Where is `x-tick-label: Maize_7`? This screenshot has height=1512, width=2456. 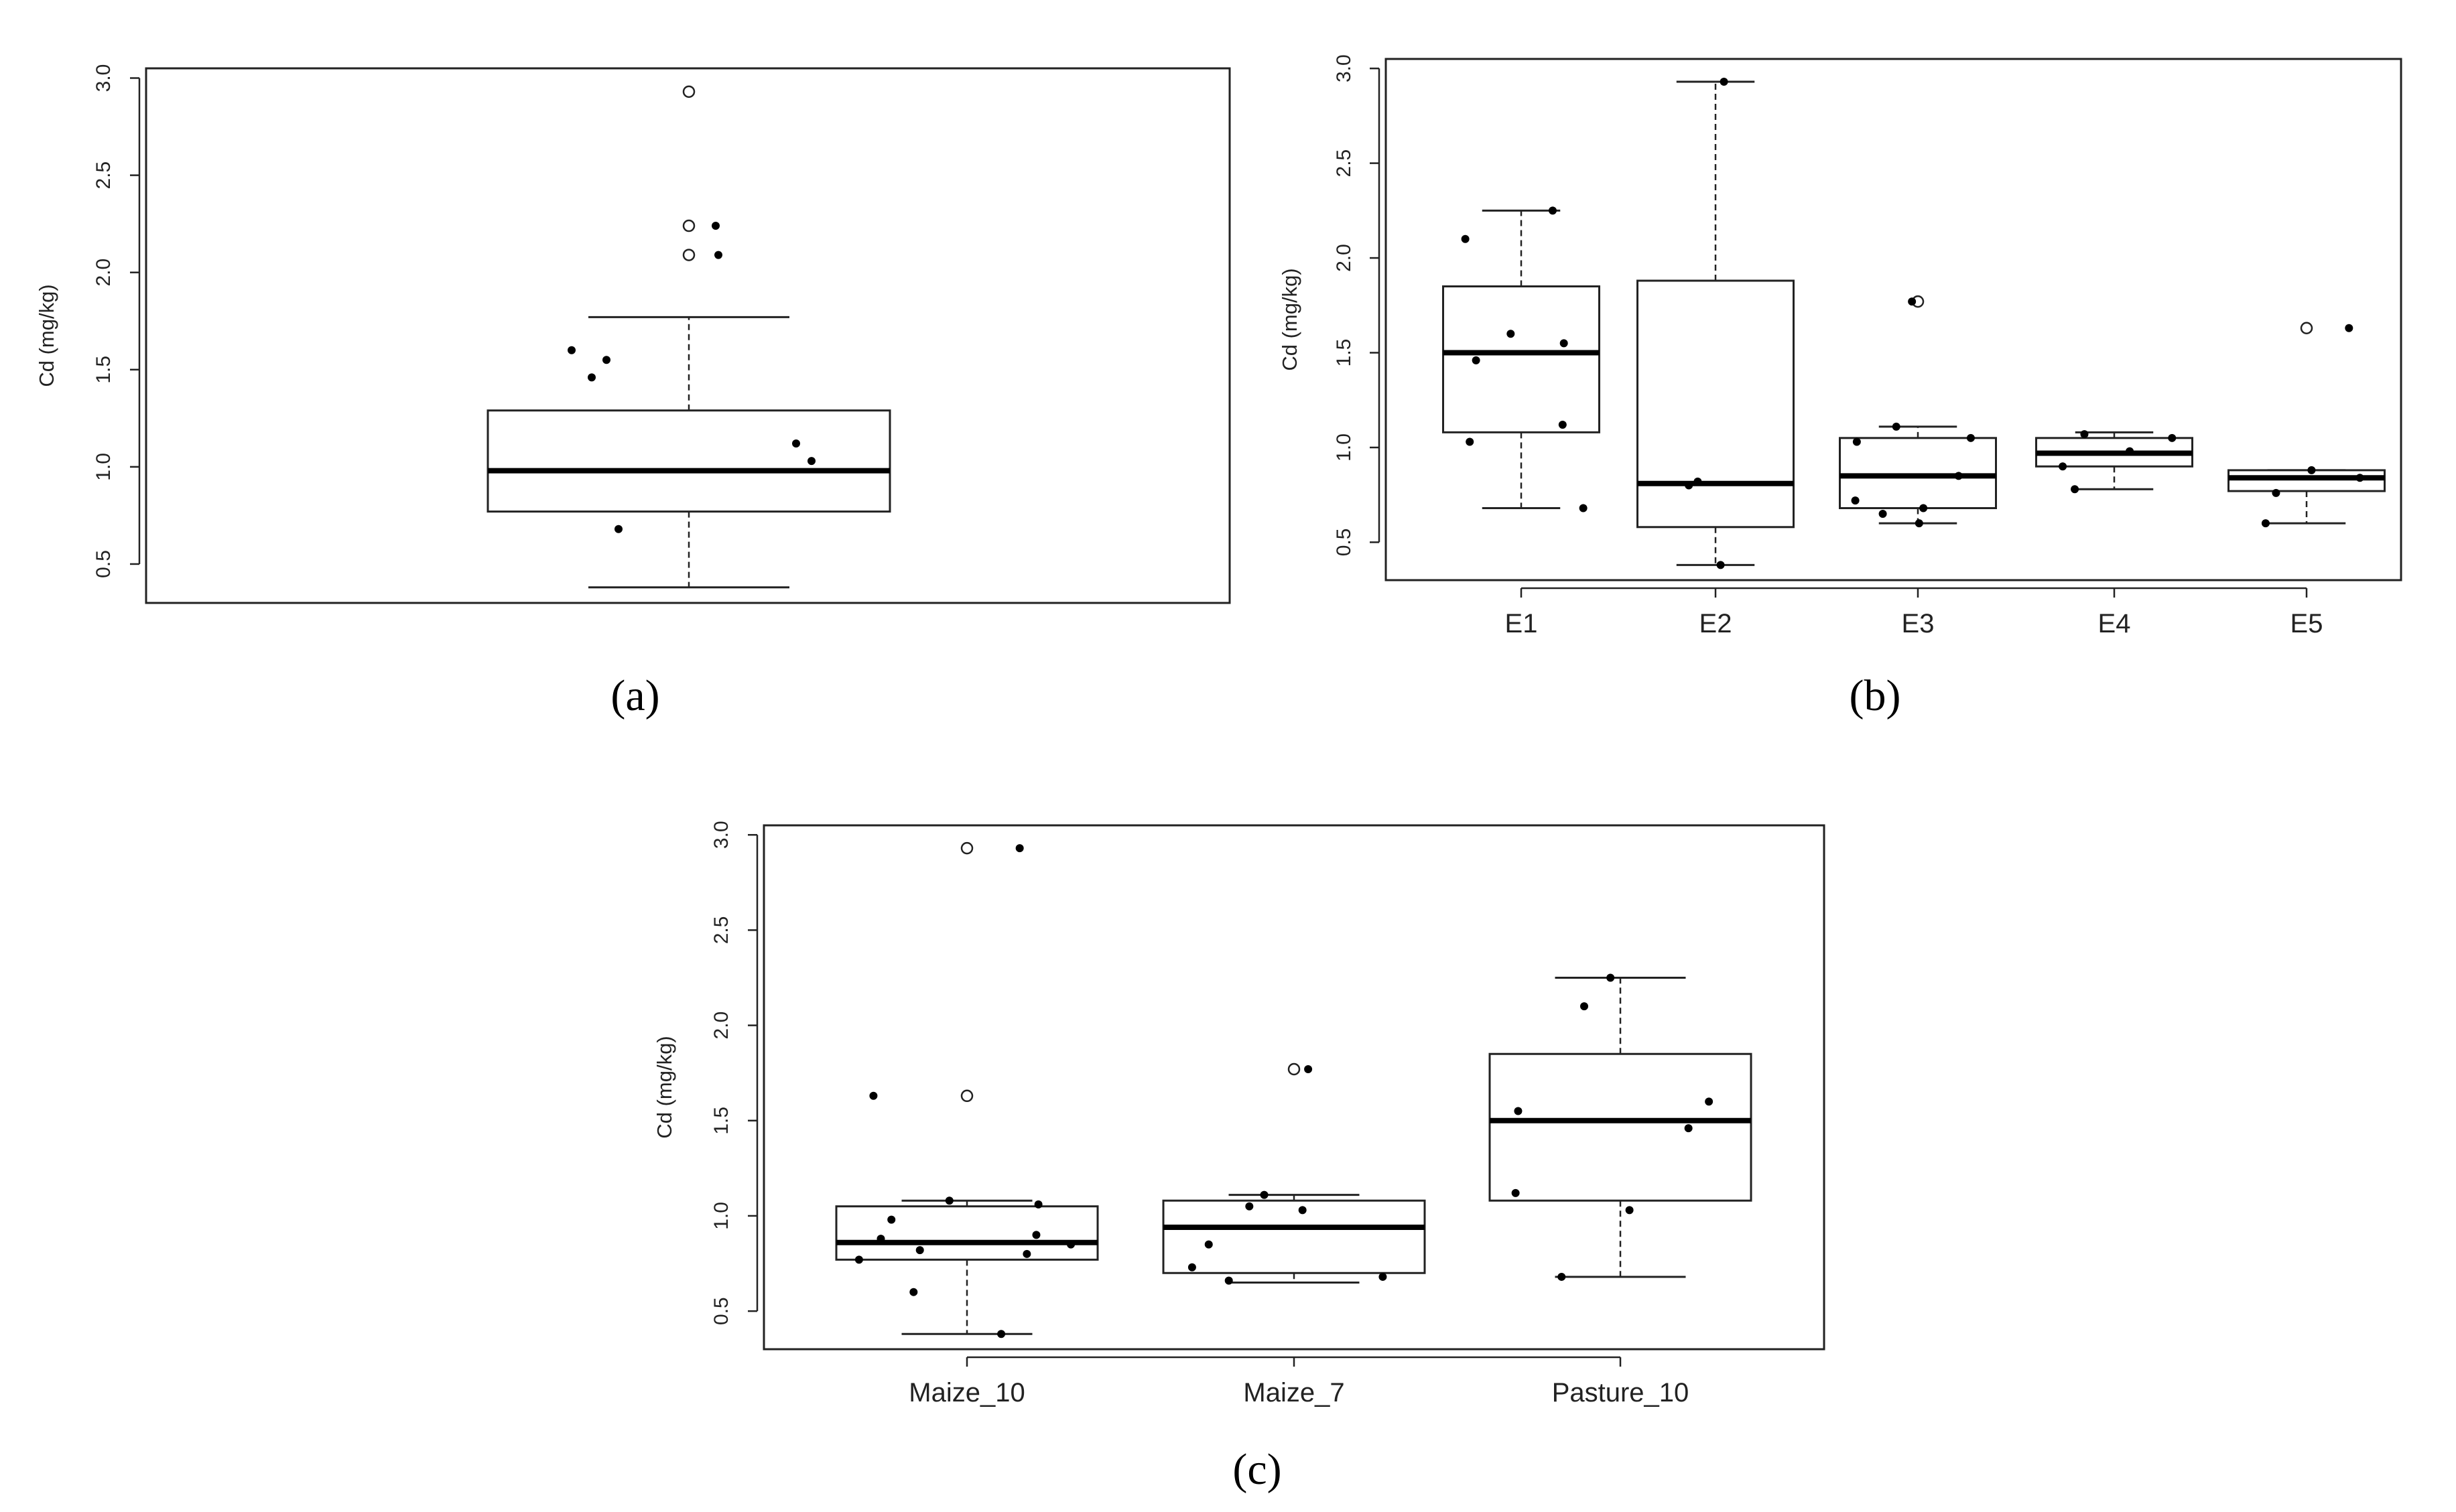 x-tick-label: Maize_7 is located at coordinates (1293, 1392).